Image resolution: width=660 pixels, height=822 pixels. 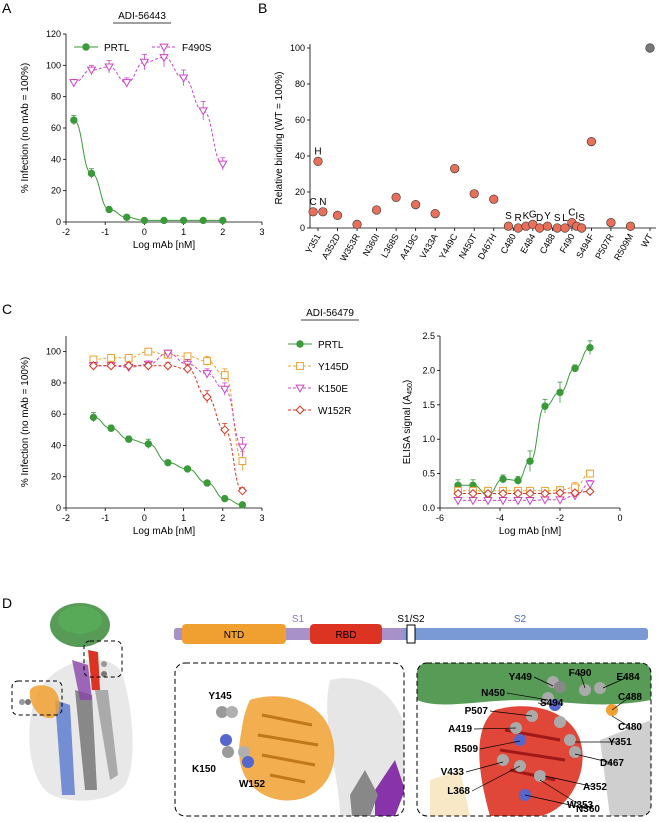 What do you see at coordinates (527, 243) in the screenshot?
I see `x-tick-label: E484` at bounding box center [527, 243].